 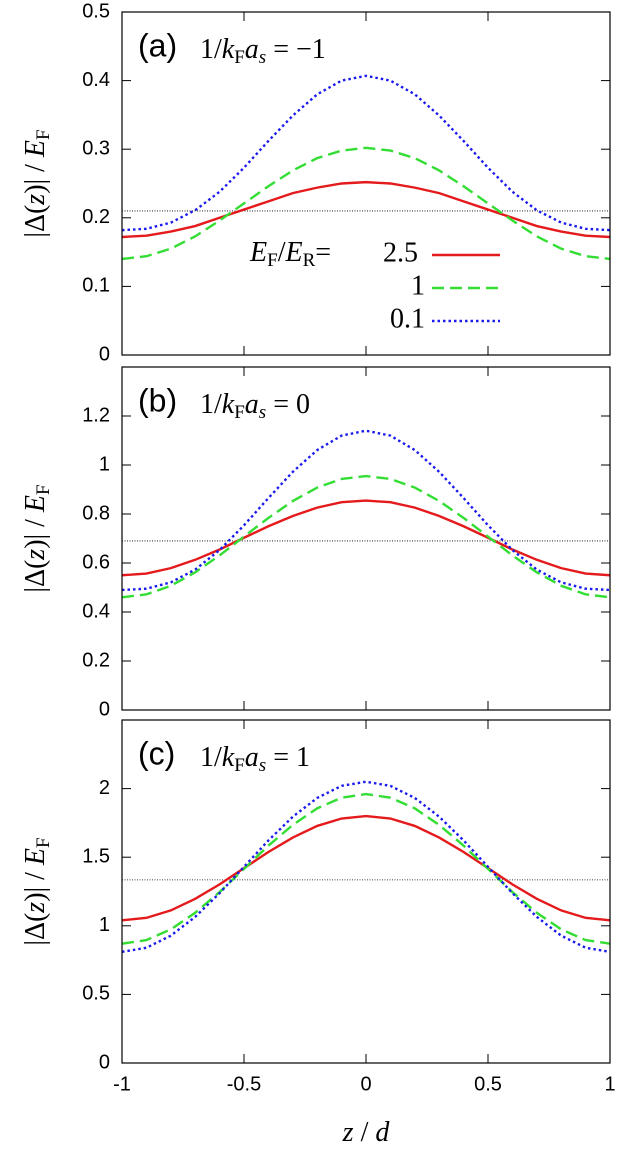 I want to click on y-tick-label: 2, so click(x=104, y=788).